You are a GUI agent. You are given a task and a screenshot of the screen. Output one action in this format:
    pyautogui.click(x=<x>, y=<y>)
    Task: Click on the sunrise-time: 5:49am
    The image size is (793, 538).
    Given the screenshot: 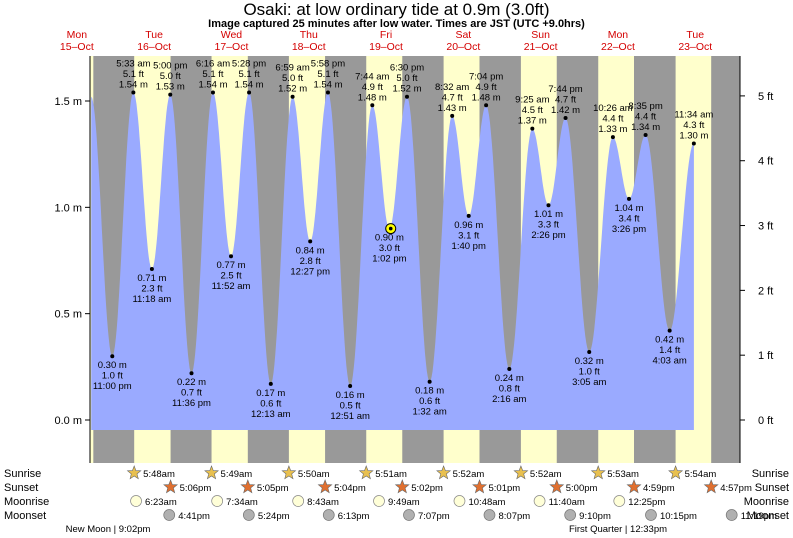 What is the action you would take?
    pyautogui.click(x=237, y=474)
    